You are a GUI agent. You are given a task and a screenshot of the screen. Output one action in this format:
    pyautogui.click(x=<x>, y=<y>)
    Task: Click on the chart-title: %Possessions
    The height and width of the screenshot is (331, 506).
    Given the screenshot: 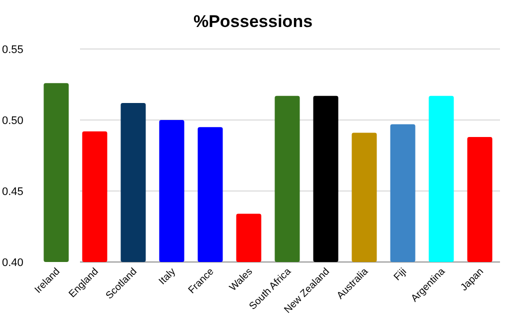 What is the action you would take?
    pyautogui.click(x=253, y=21)
    